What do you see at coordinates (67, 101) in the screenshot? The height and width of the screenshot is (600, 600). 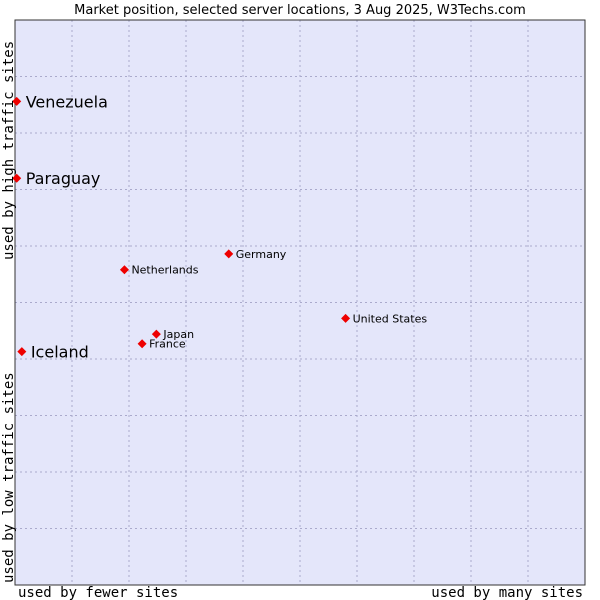 I see `point-label-venezuela: Venezuela` at bounding box center [67, 101].